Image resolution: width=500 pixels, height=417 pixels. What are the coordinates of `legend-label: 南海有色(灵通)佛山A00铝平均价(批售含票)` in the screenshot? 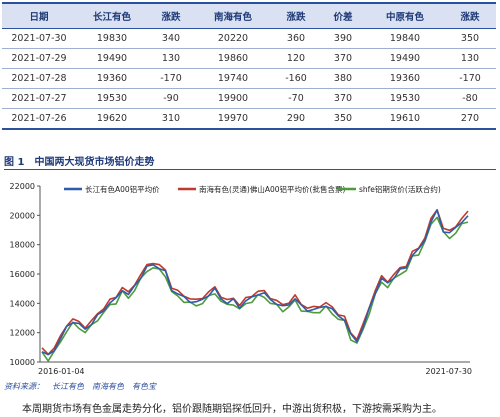 It's located at (272, 189).